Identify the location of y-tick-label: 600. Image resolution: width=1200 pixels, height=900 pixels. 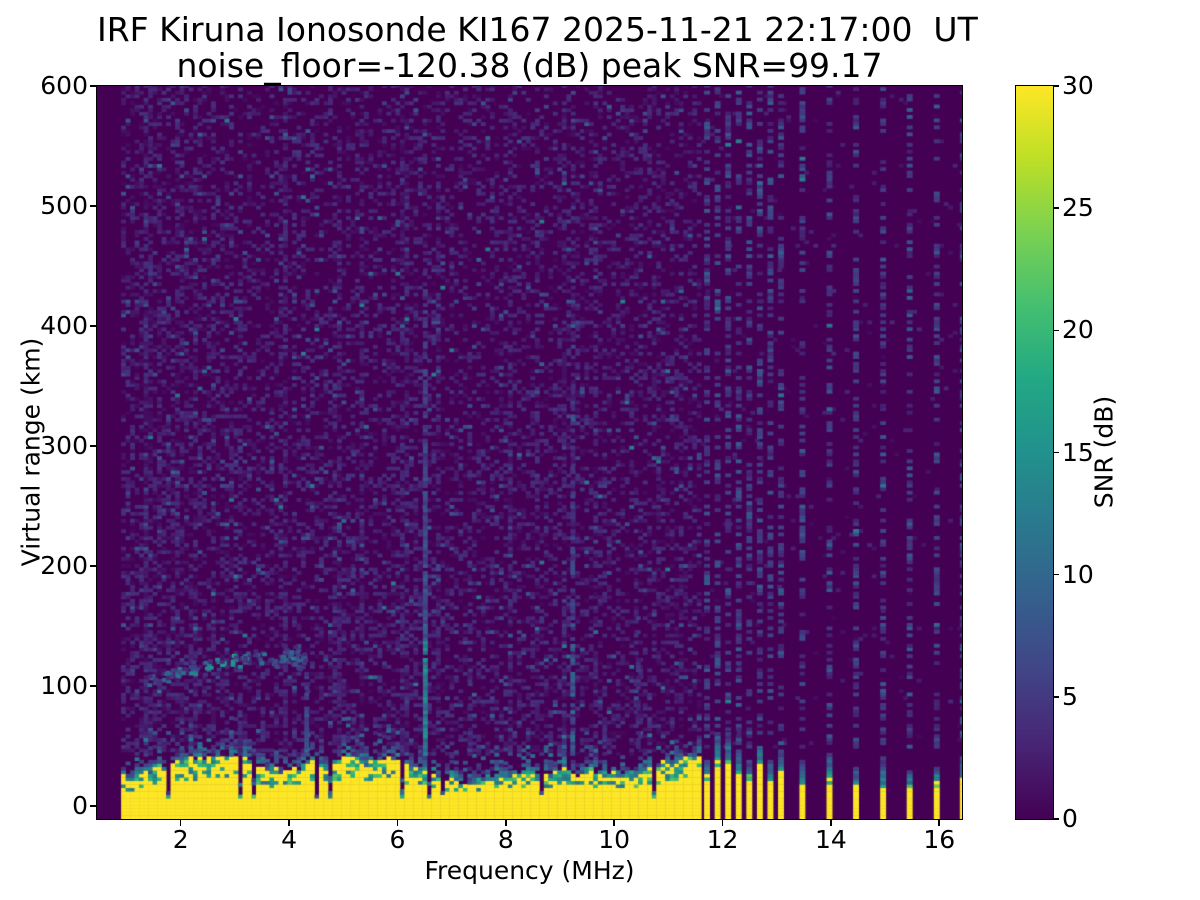
(64, 85).